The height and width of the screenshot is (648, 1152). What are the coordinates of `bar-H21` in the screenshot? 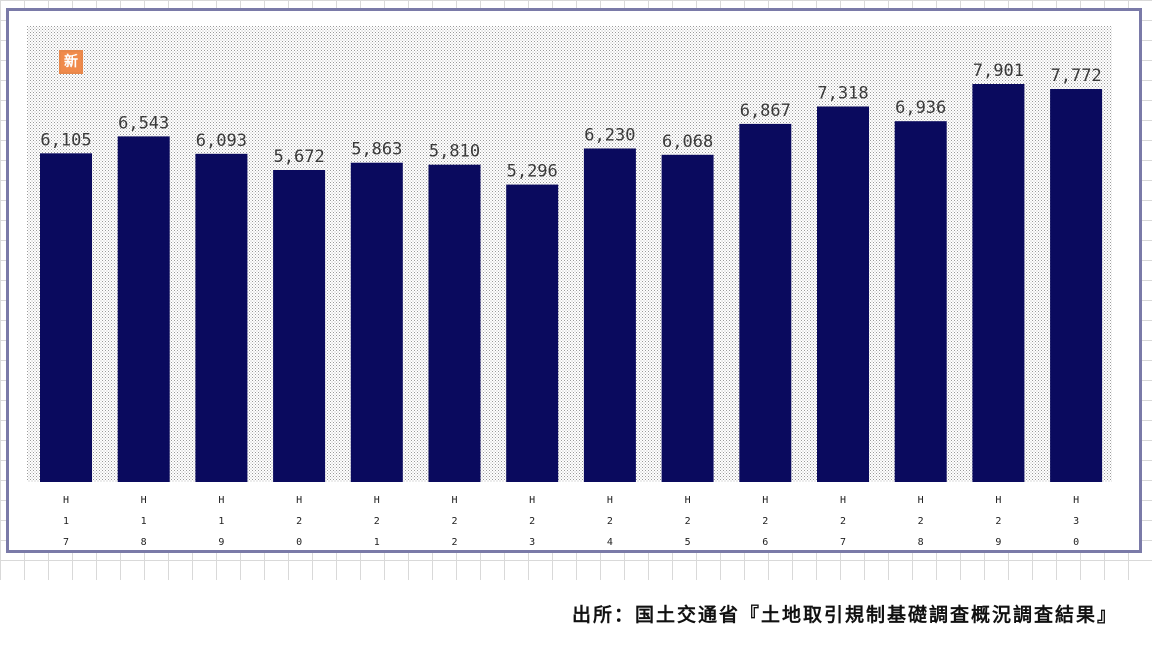 It's located at (376, 322).